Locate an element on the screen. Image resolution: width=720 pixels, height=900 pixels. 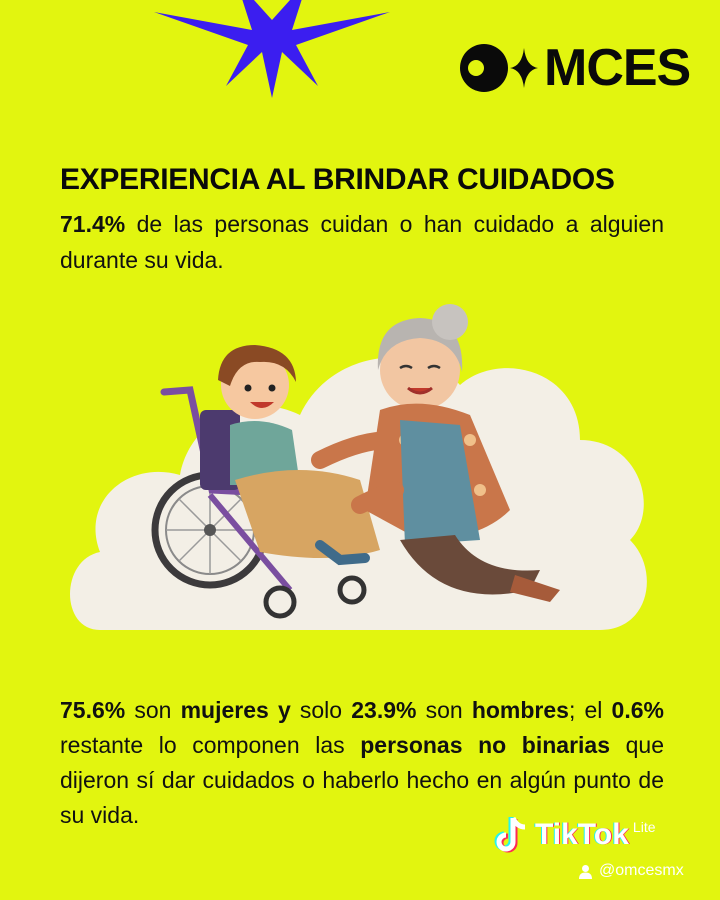
page-title: EXPERIENCIA AL BRINDAR CUIDADOS is located at coordinates (337, 179).